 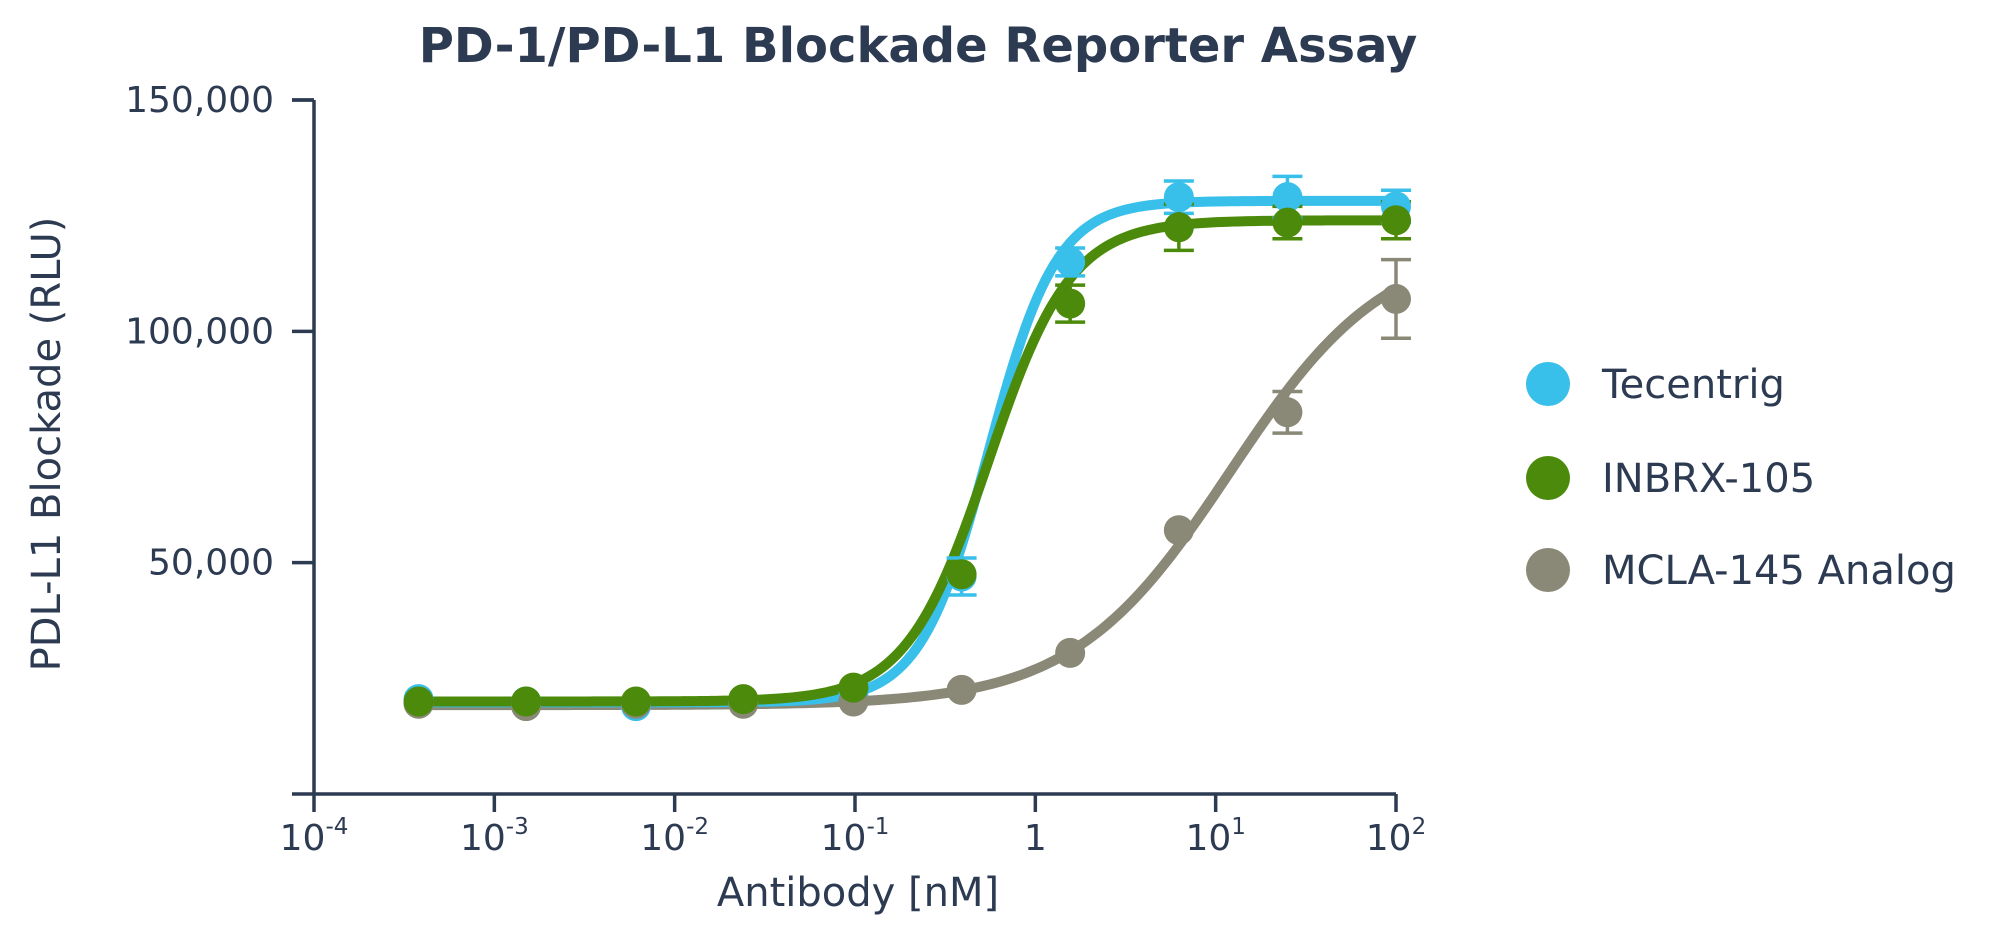 What do you see at coordinates (858, 893) in the screenshot?
I see `x-axis-label: Antibody [nM]` at bounding box center [858, 893].